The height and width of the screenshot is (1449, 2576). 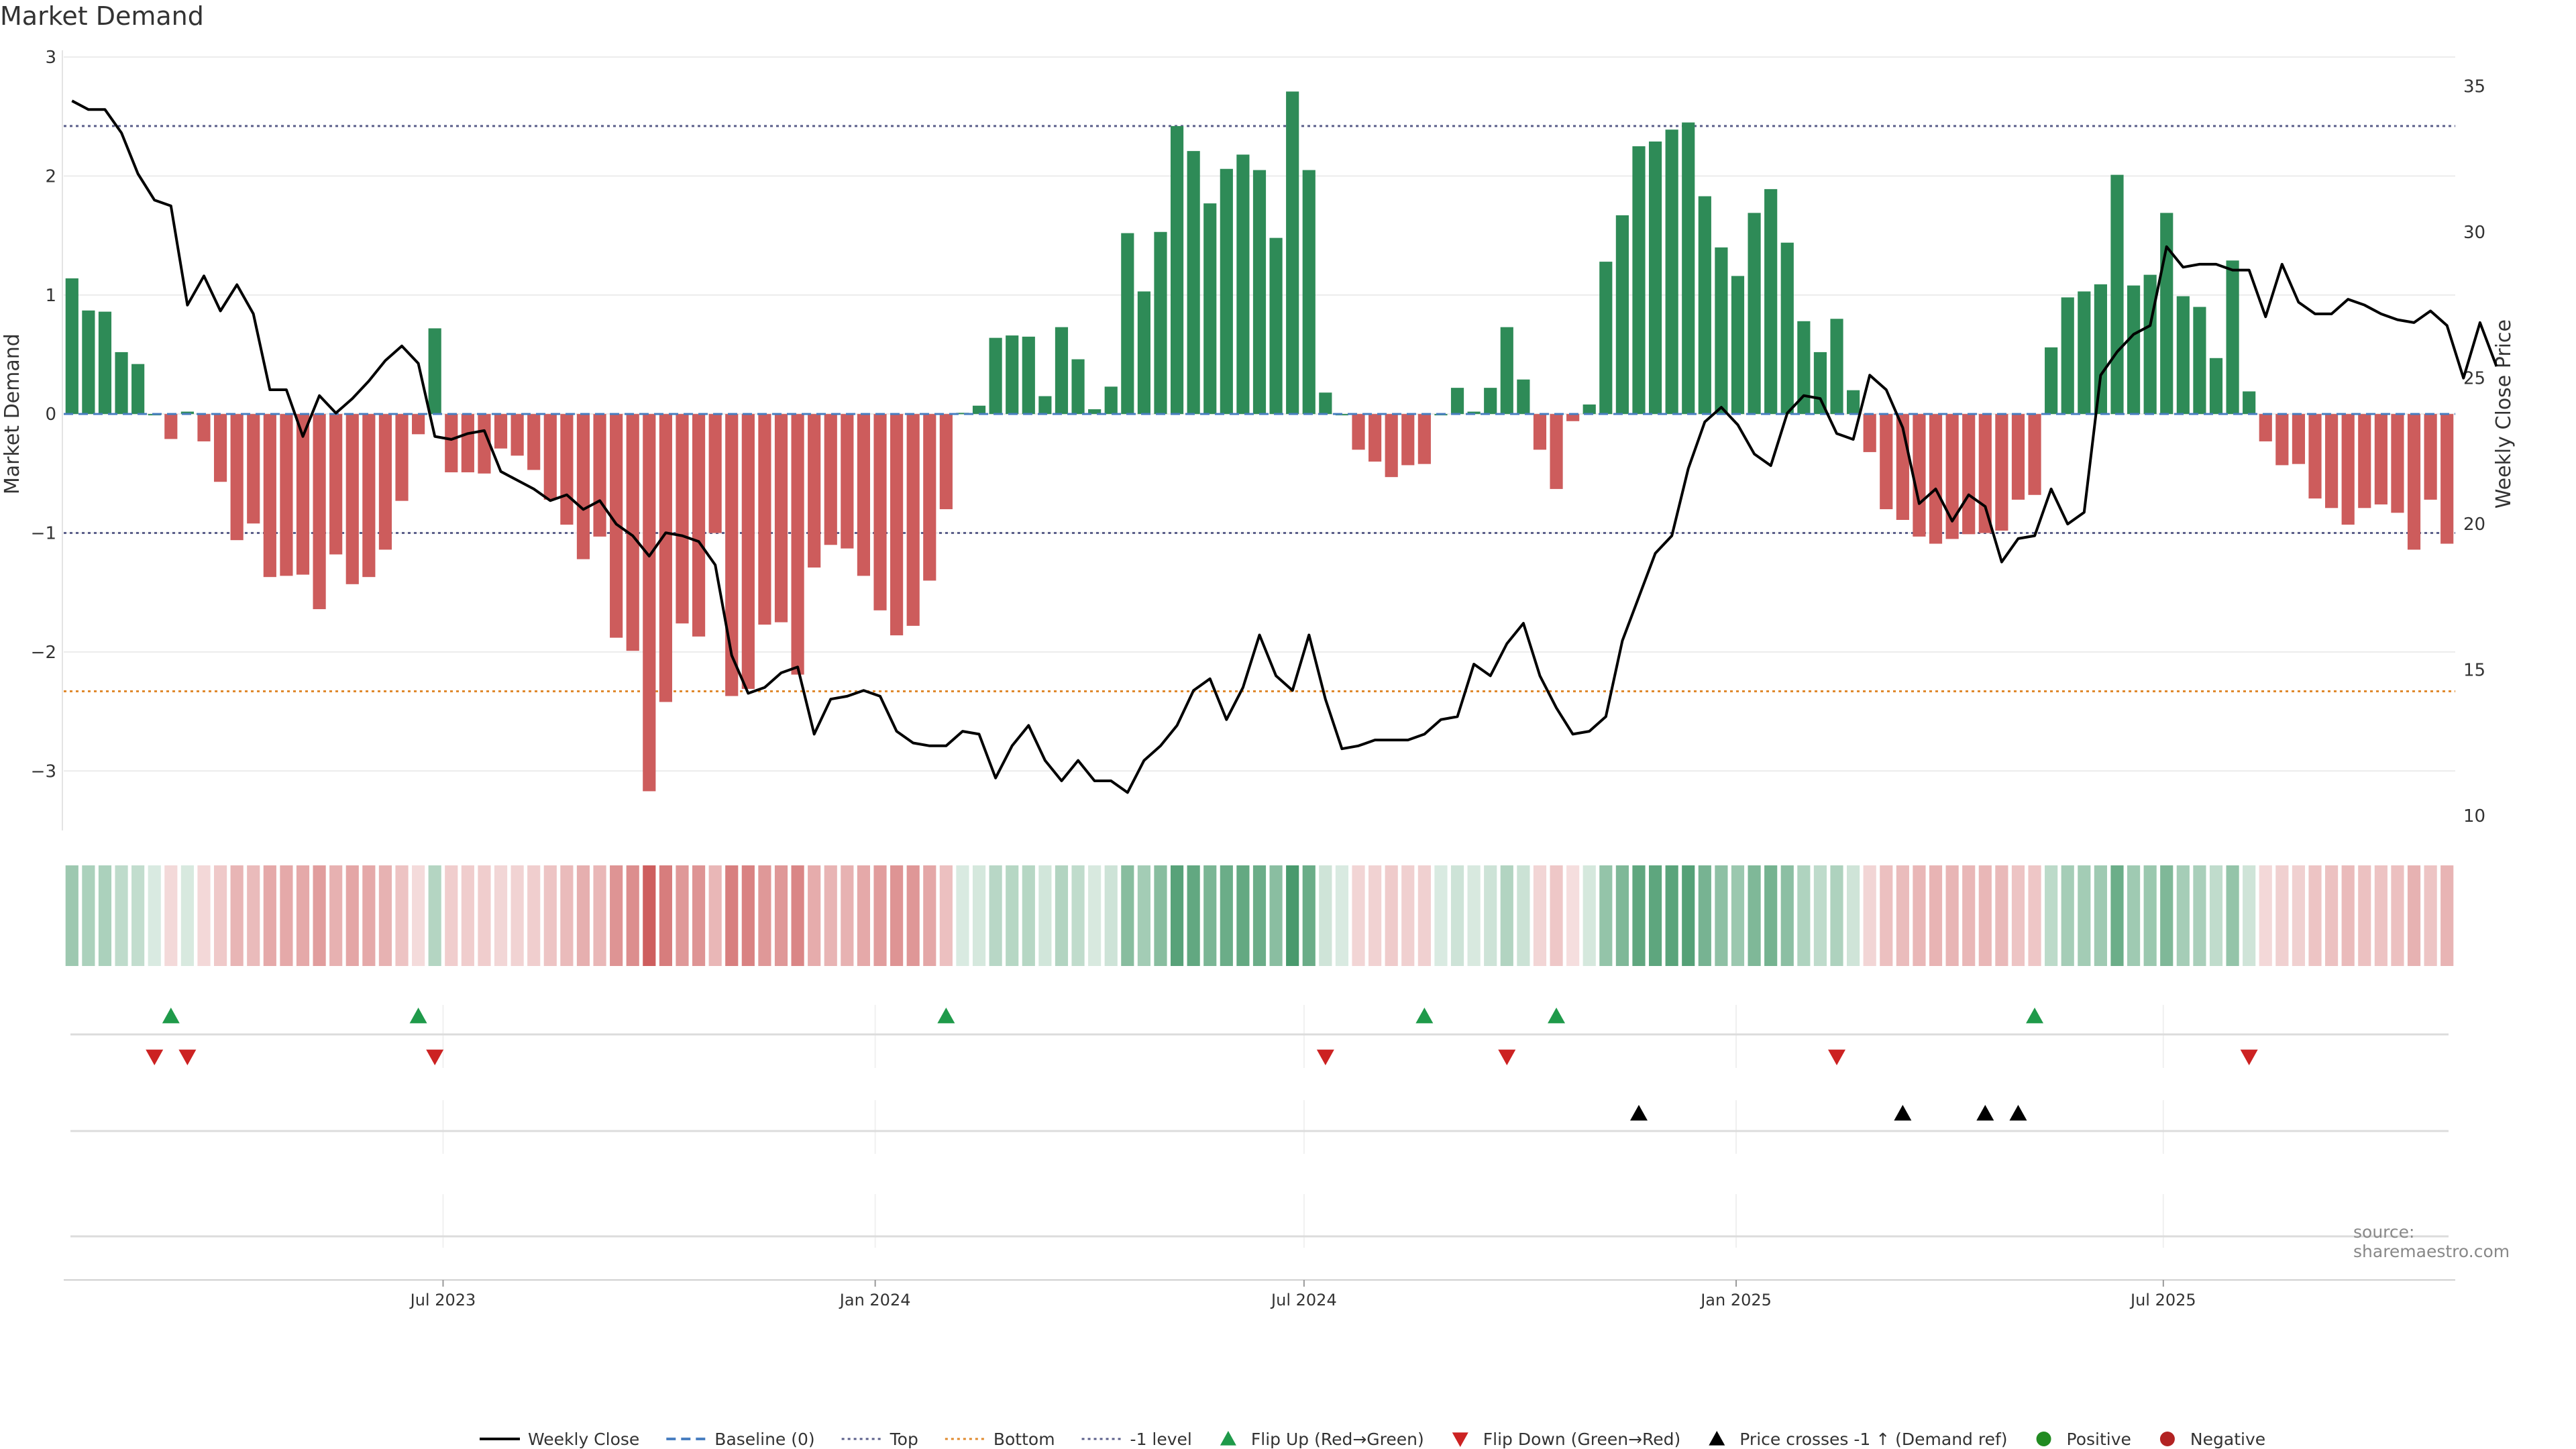 I want to click on legend-label: Bottom, so click(x=1024, y=1439).